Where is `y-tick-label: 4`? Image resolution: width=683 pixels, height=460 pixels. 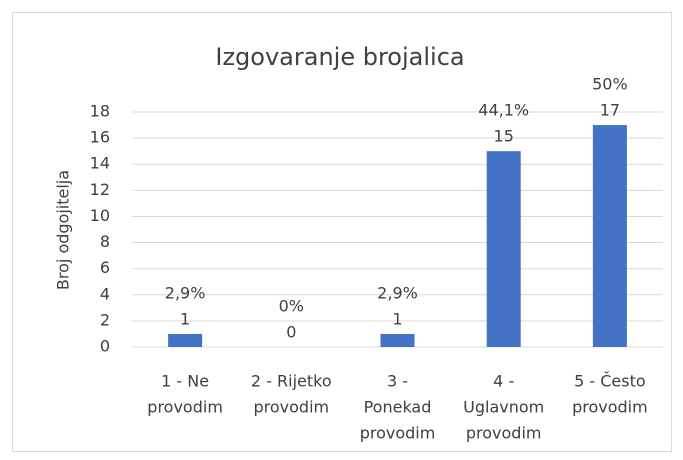
y-tick-label: 4 is located at coordinates (105, 293).